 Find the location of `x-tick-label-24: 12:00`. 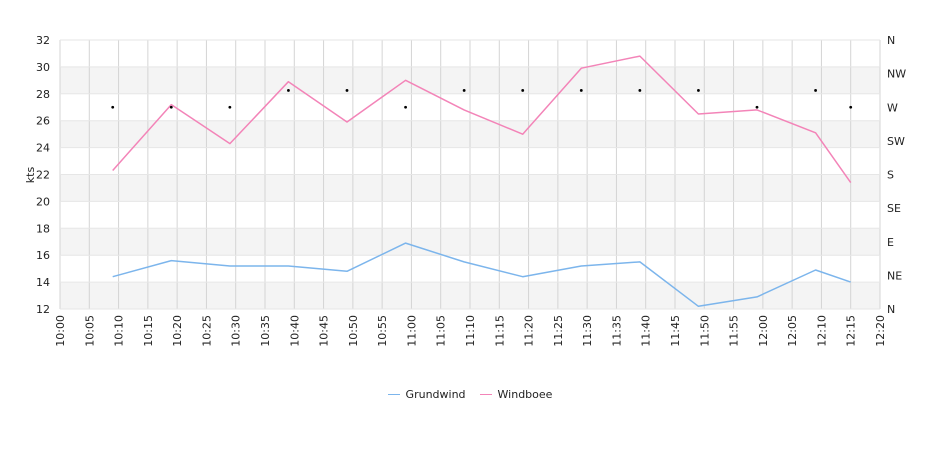

x-tick-label-24: 12:00 is located at coordinates (763, 331).